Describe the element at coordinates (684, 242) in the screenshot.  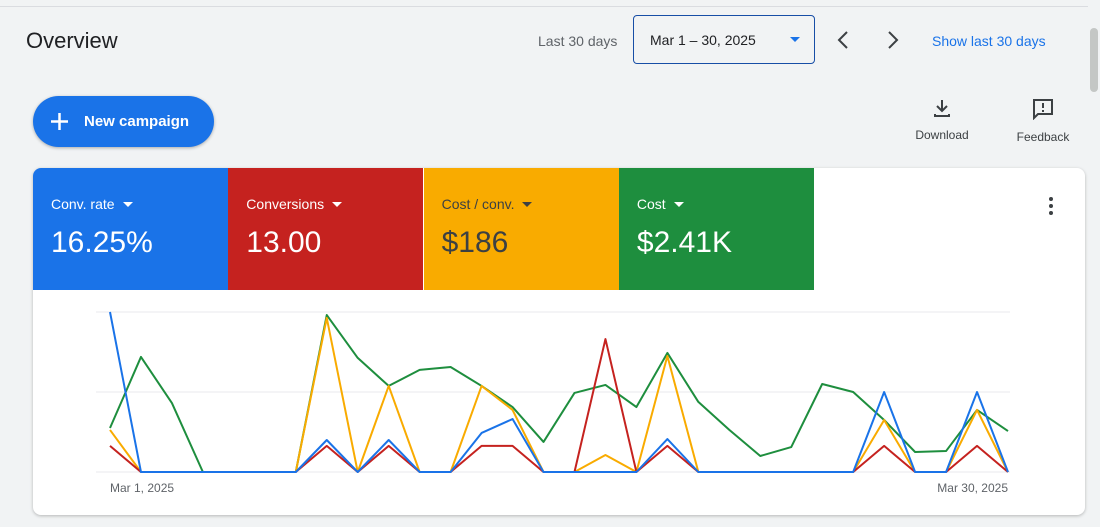
I see `metric-value: $2.41K` at that location.